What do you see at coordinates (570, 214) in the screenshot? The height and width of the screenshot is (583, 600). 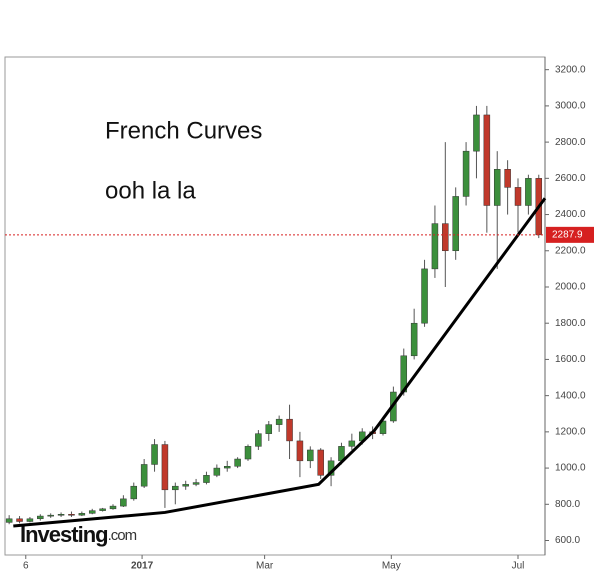 I see `y-tick-label: 2400.0` at bounding box center [570, 214].